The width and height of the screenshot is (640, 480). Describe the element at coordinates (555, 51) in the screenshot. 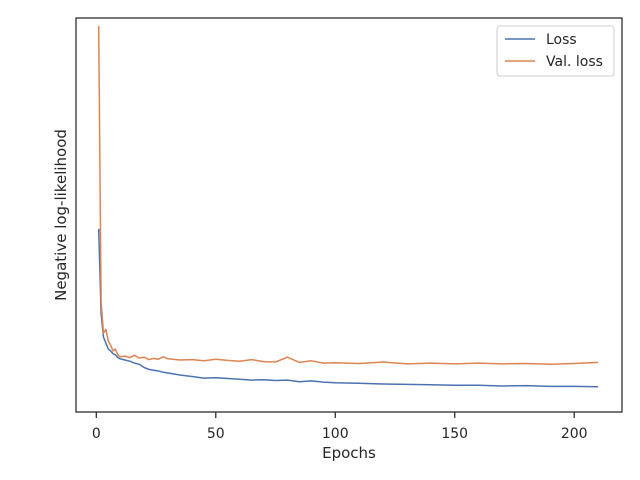

I see `legend: Loss Val. loss` at that location.